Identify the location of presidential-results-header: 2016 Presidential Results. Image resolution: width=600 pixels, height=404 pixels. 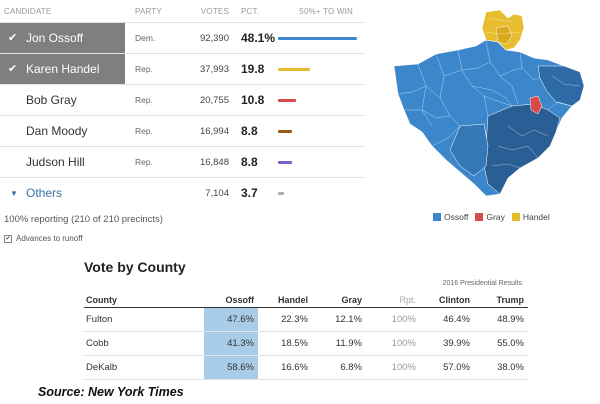
(482, 283).